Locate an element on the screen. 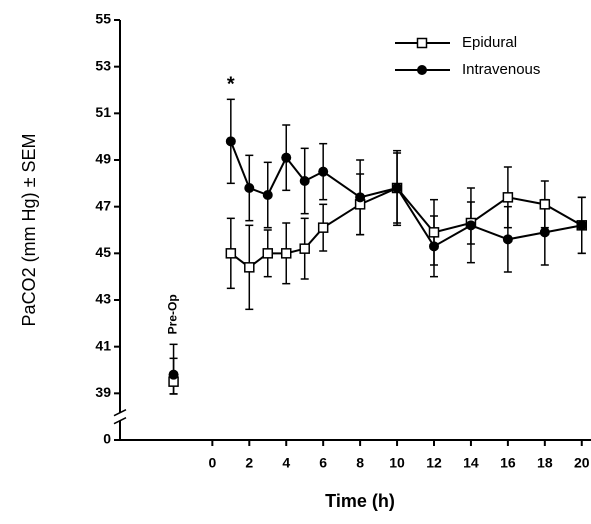 The width and height of the screenshot is (591, 524). x-tick-label: 16 is located at coordinates (508, 463).